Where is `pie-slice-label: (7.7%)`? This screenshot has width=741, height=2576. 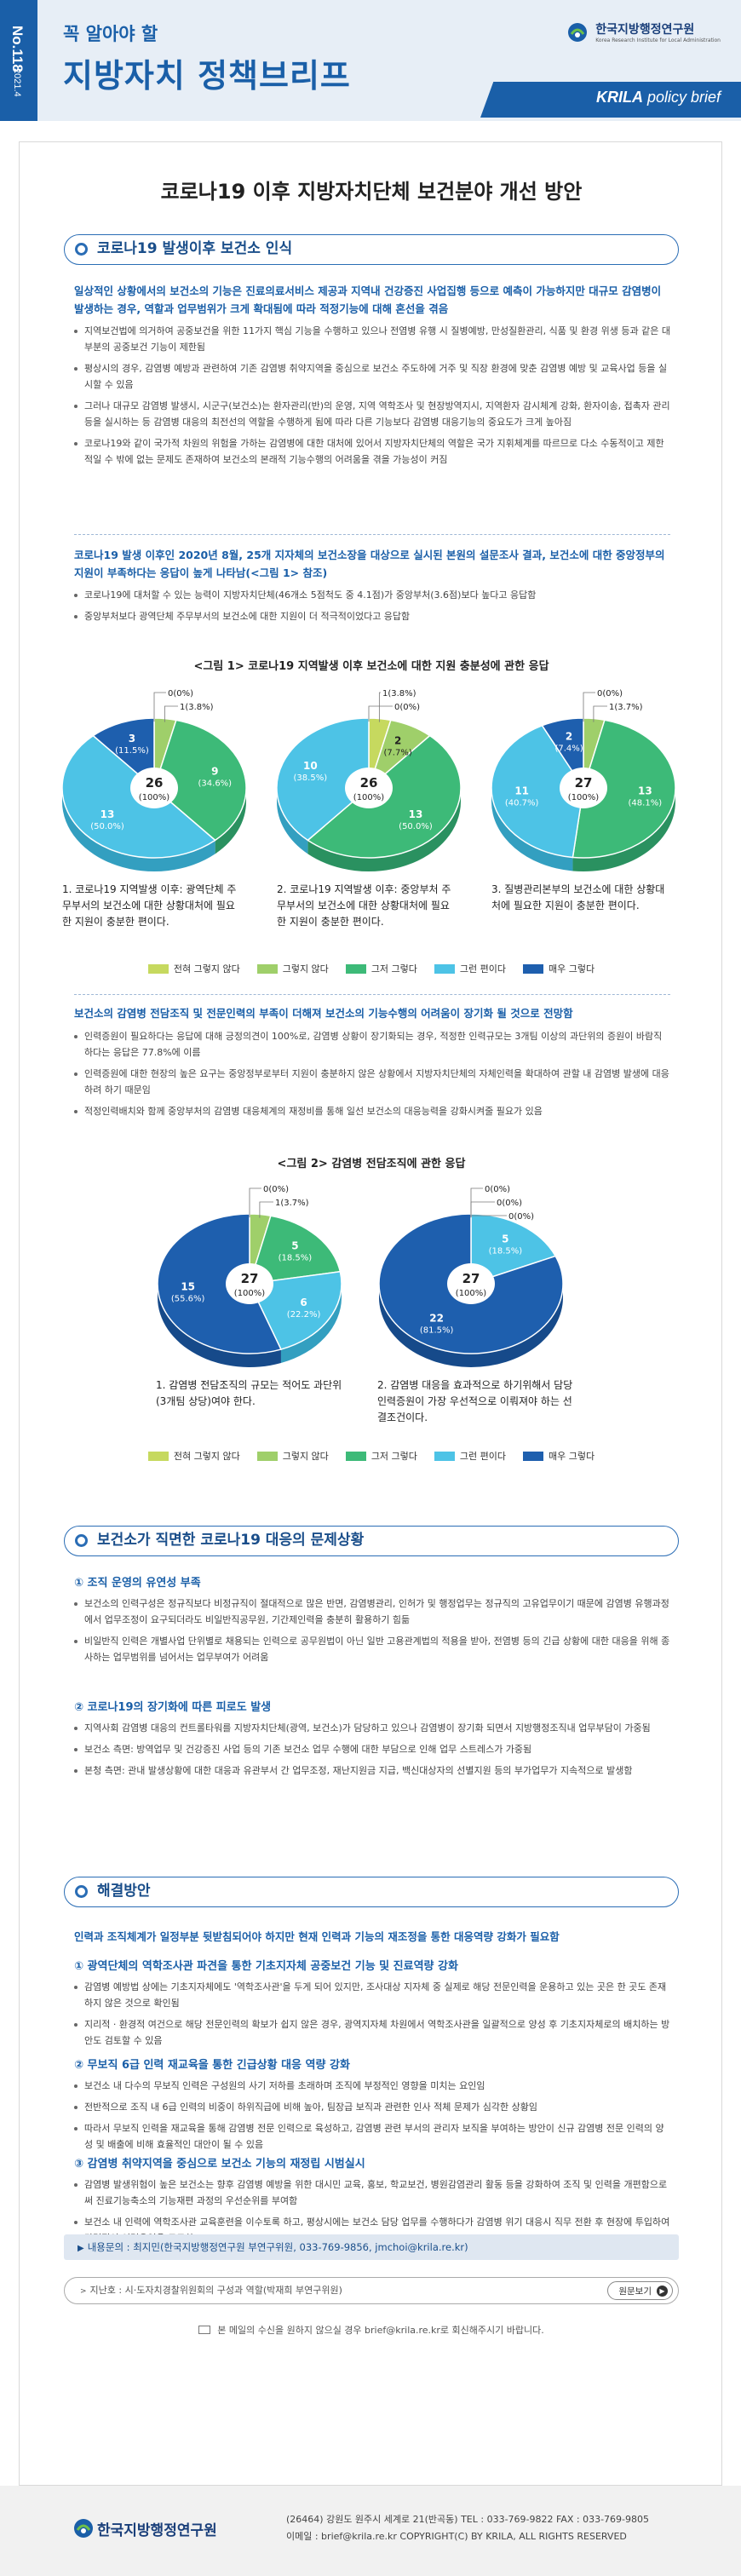
pie-slice-label: (7.7%) is located at coordinates (398, 753).